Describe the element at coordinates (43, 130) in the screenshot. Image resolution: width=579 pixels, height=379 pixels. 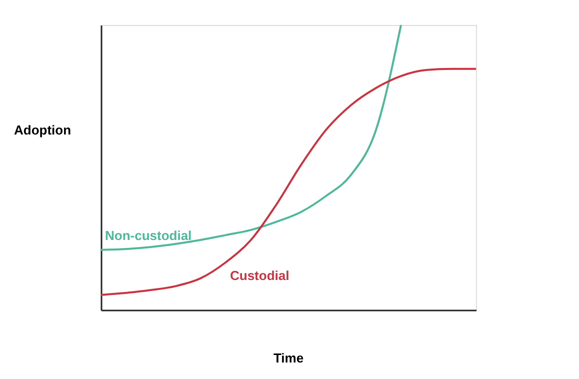
I see `y-axis-title: Adoption` at that location.